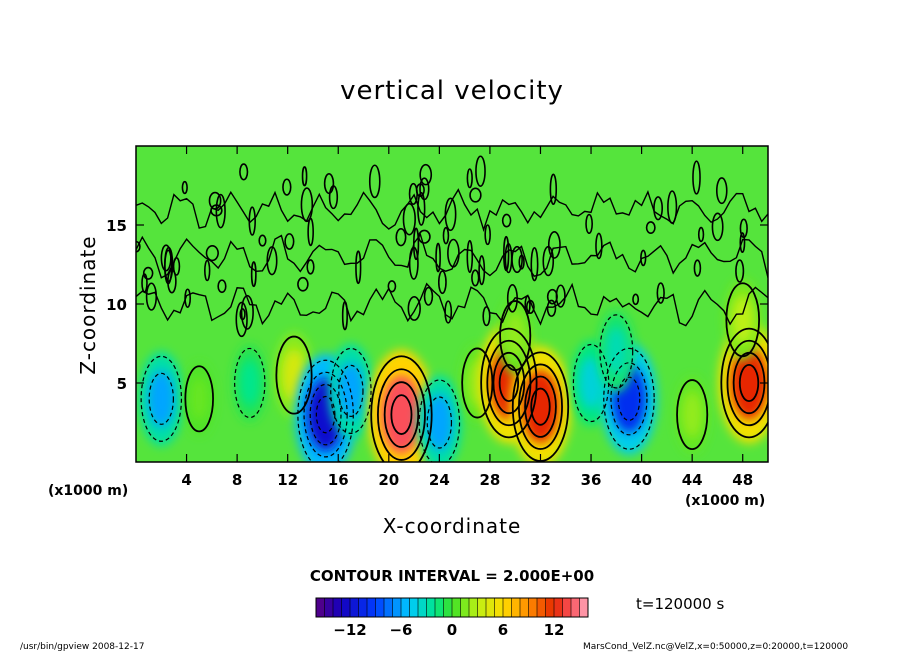  What do you see at coordinates (400, 630) in the screenshot?
I see `colorbar-tick-label: −6` at bounding box center [400, 630].